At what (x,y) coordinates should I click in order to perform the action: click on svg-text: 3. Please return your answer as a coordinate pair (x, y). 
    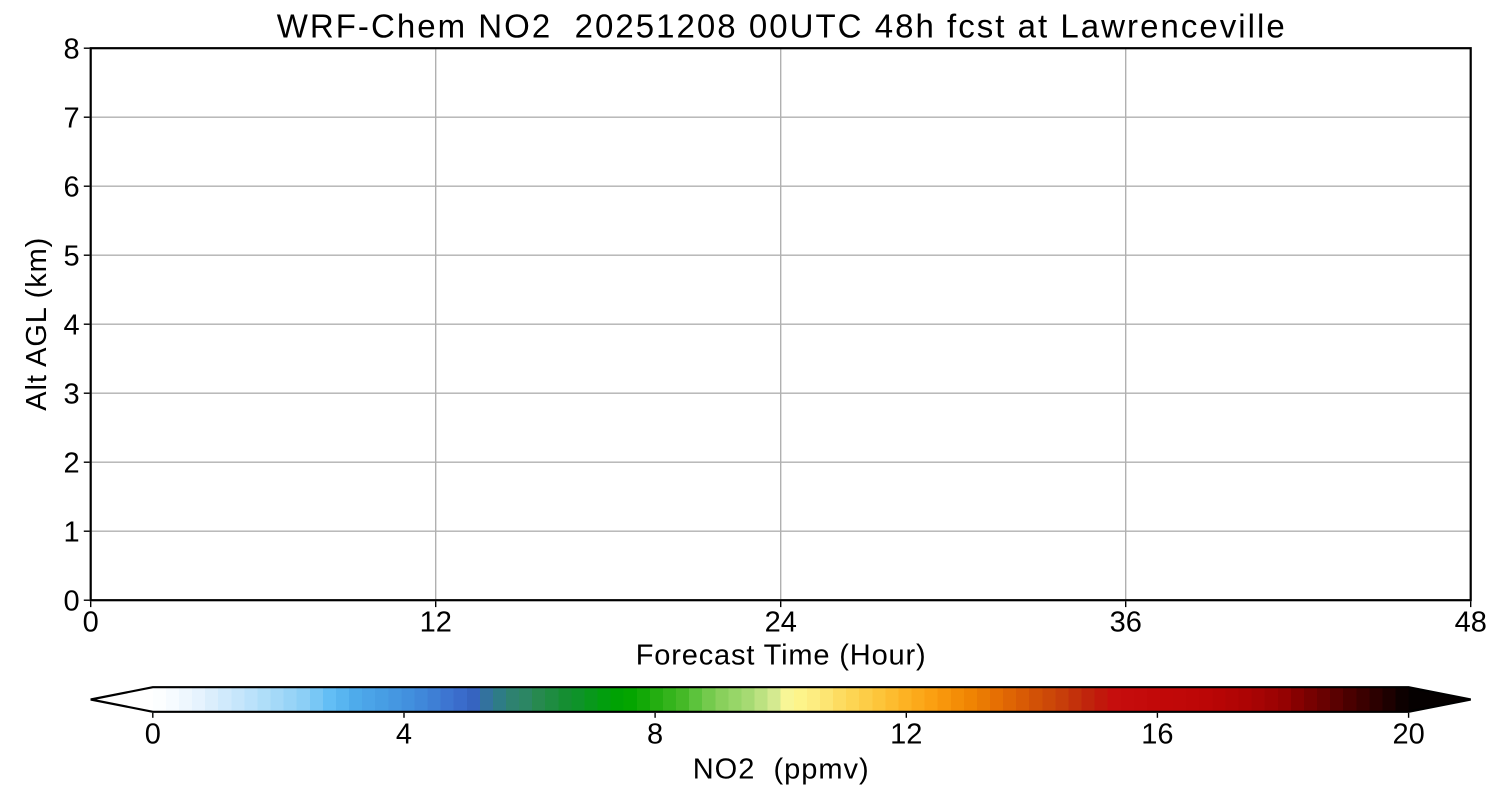
    Looking at the image, I should click on (72, 394).